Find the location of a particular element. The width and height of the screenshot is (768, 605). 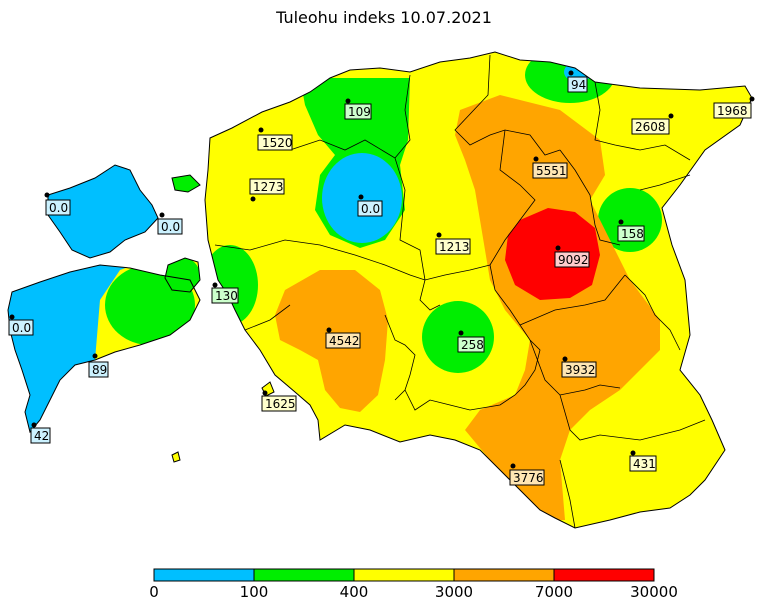

svg-text: 2608 is located at coordinates (650, 127).